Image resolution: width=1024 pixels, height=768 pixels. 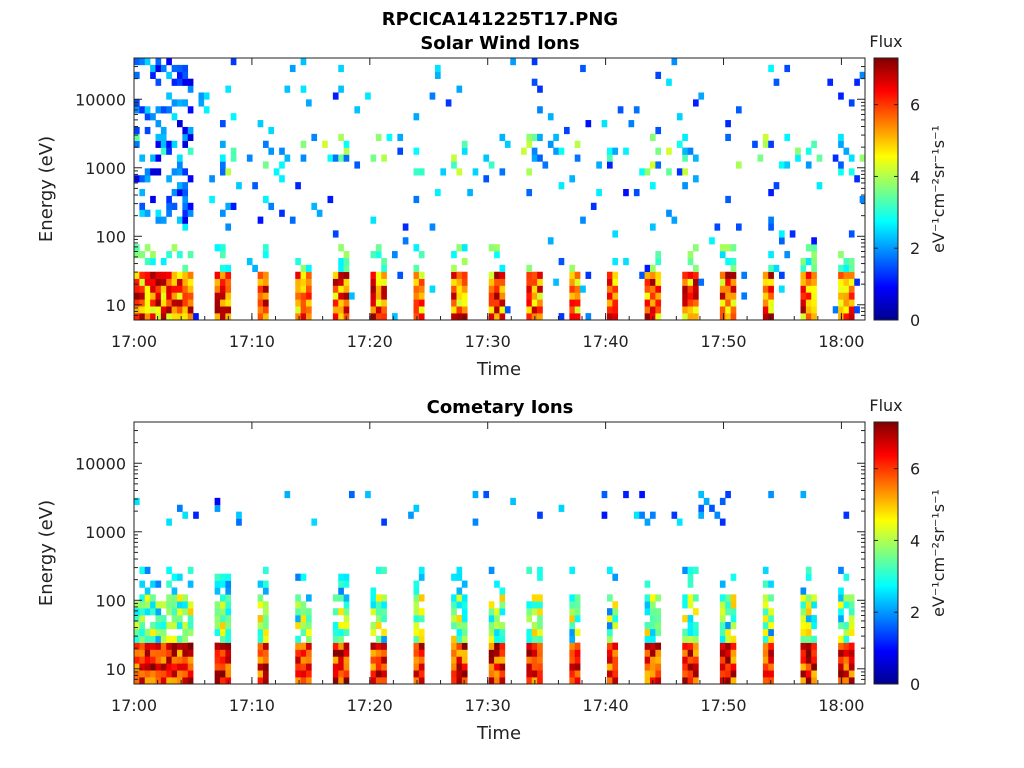 I want to click on y-tick-label: 100, so click(x=110, y=600).